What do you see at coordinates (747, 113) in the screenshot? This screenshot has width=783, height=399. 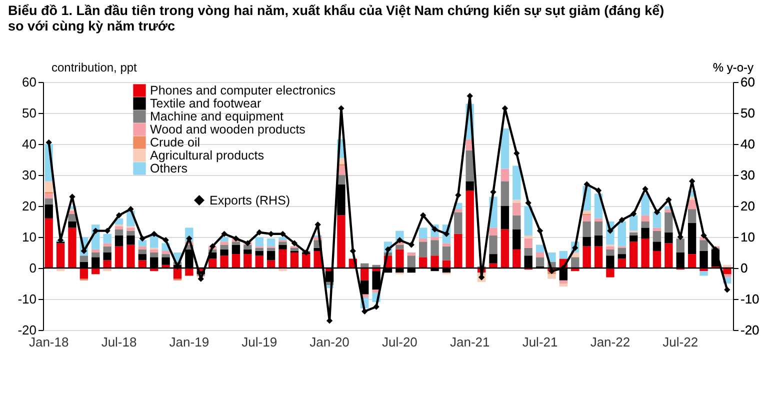 I see `y2-tick-label: 50` at bounding box center [747, 113].